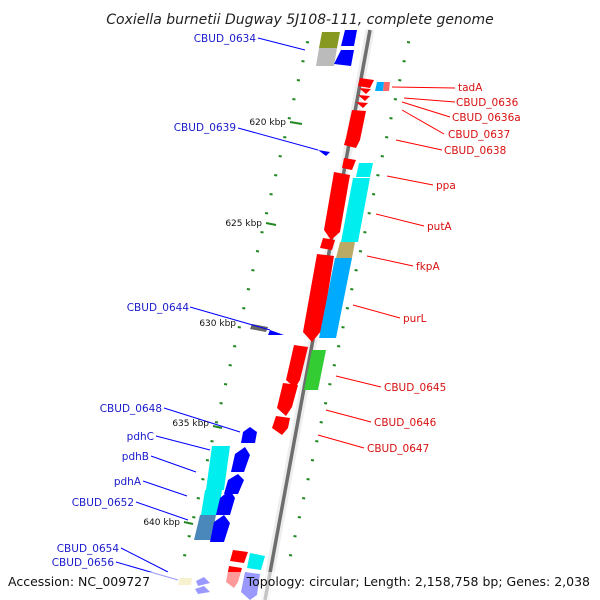 The width and height of the screenshot is (600, 600). What do you see at coordinates (415, 319) in the screenshot?
I see `gene-label-purL: purL` at bounding box center [415, 319].